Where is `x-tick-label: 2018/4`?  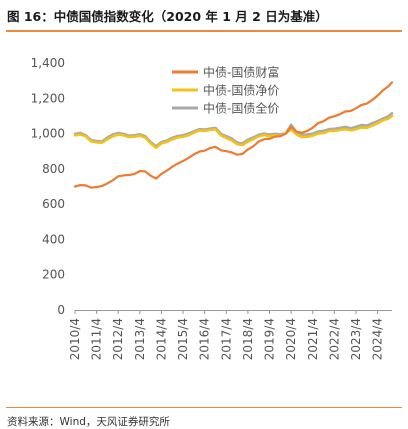 x-tick-label: 2018/4 is located at coordinates (248, 339).